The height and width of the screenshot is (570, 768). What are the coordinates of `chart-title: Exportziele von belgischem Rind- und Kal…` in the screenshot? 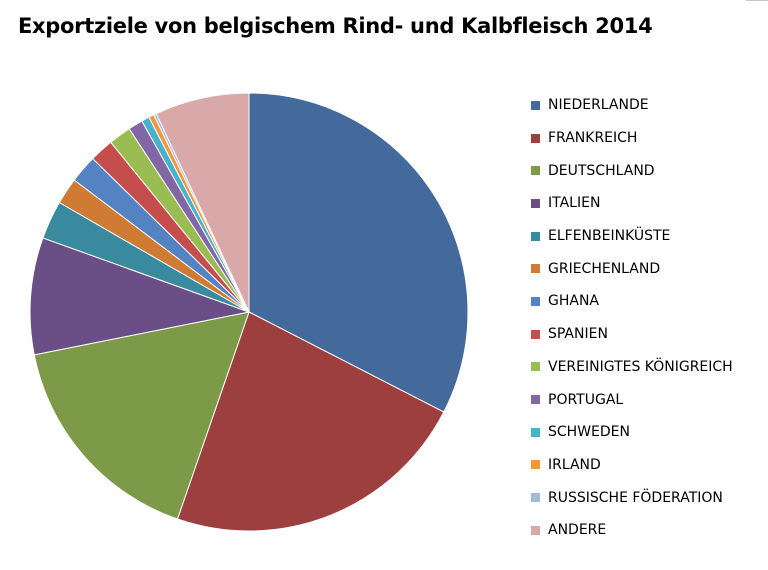 It's located at (335, 26).